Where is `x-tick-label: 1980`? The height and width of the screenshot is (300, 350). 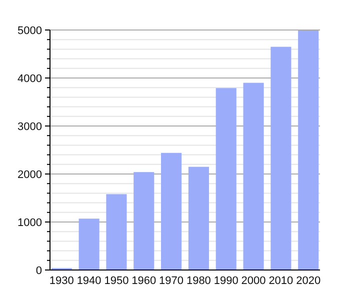
x-tick-label: 1980 is located at coordinates (198, 281).